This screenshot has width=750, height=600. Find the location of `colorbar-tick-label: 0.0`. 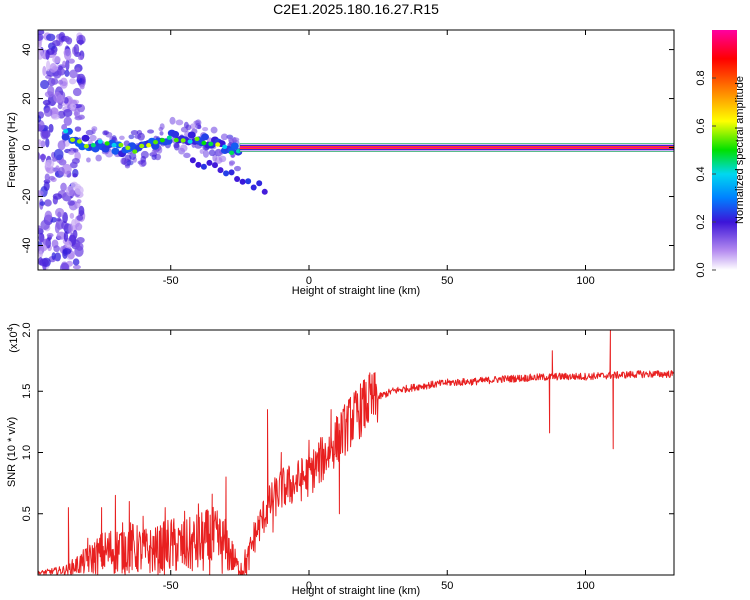

colorbar-tick-label: 0.0 is located at coordinates (701, 269).